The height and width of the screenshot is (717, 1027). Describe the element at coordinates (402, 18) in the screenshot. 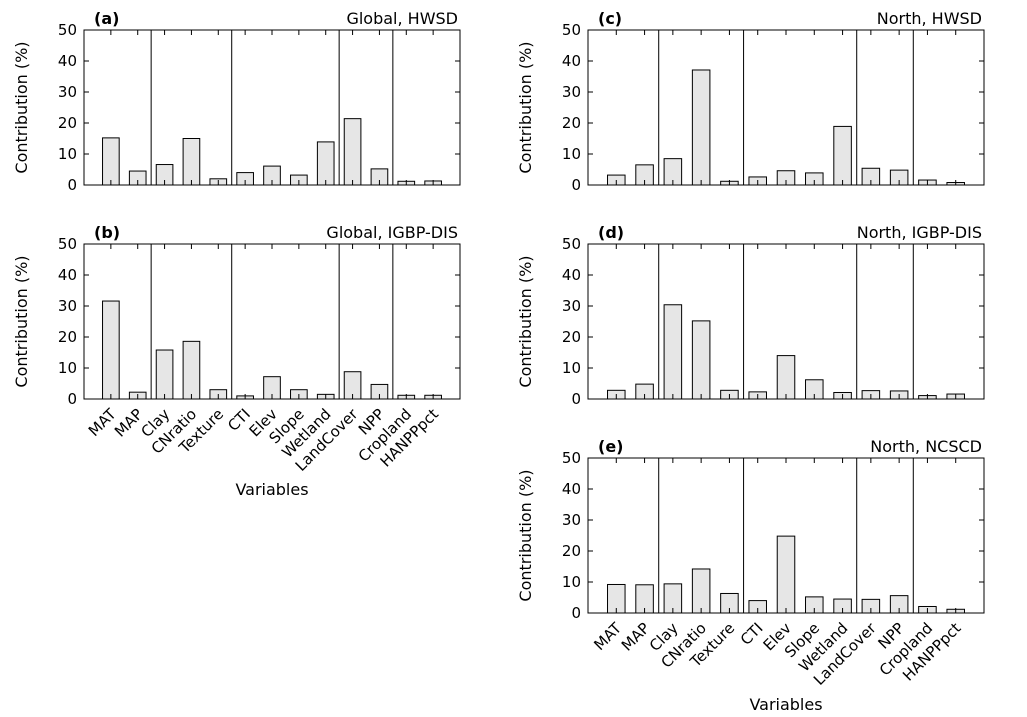

I see `panel-title: Global, HWSD` at that location.